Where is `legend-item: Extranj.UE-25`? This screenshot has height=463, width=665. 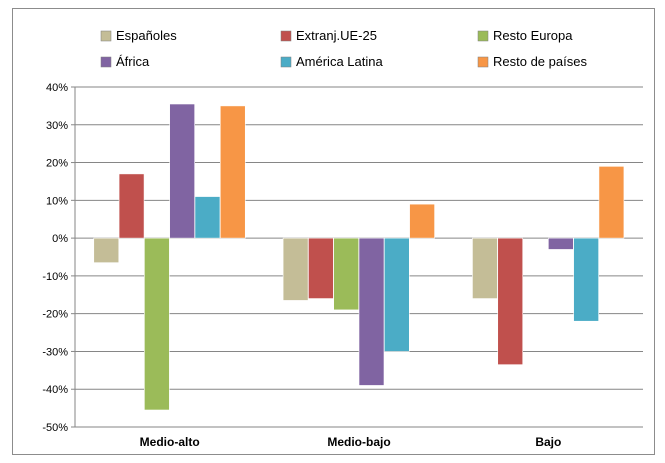 legend-item: Extranj.UE-25 is located at coordinates (328, 35).